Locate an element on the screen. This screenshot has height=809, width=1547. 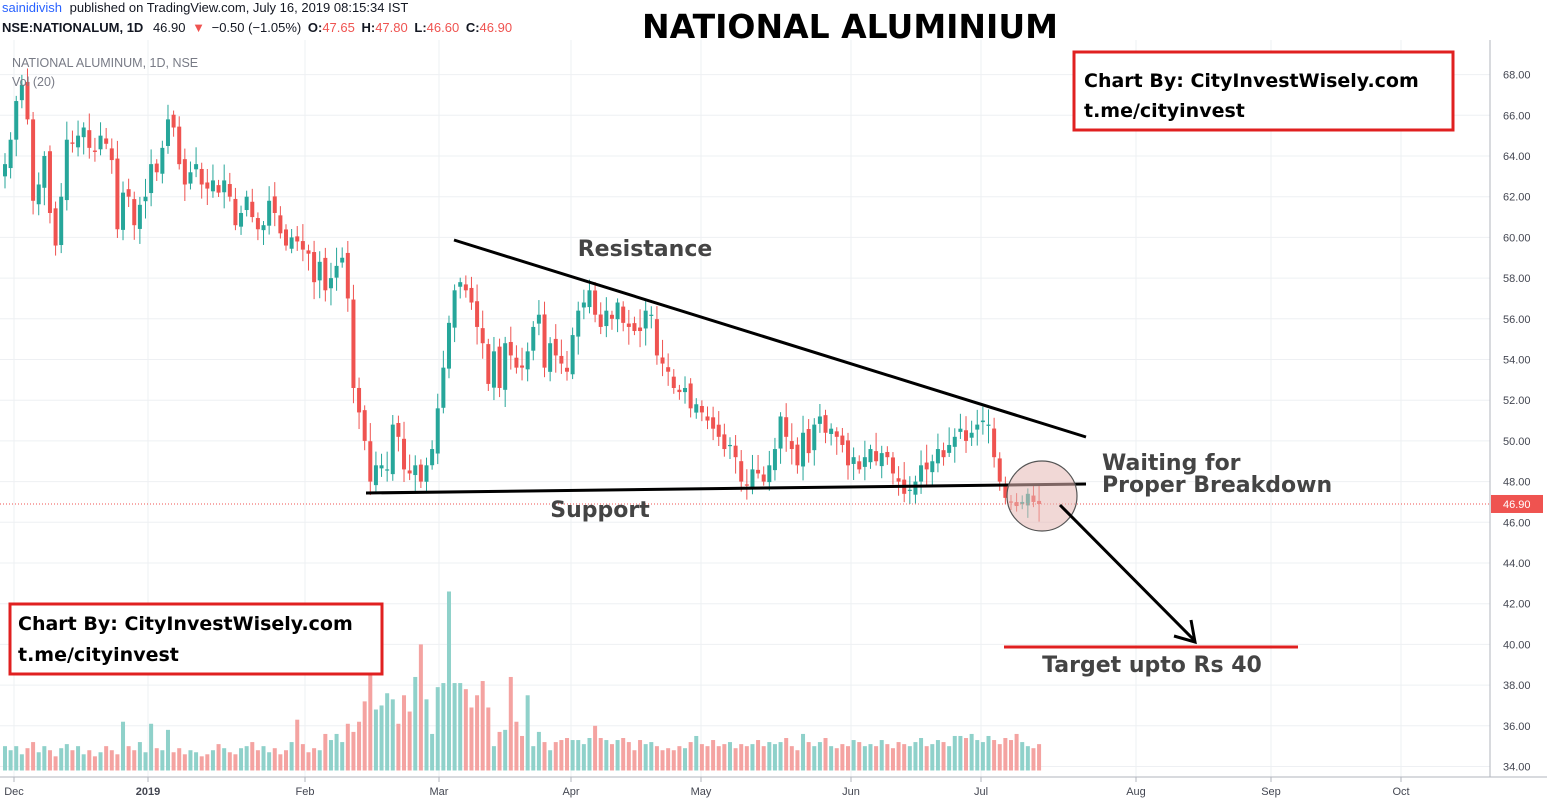
last-price: 46.90 is located at coordinates (169, 27).